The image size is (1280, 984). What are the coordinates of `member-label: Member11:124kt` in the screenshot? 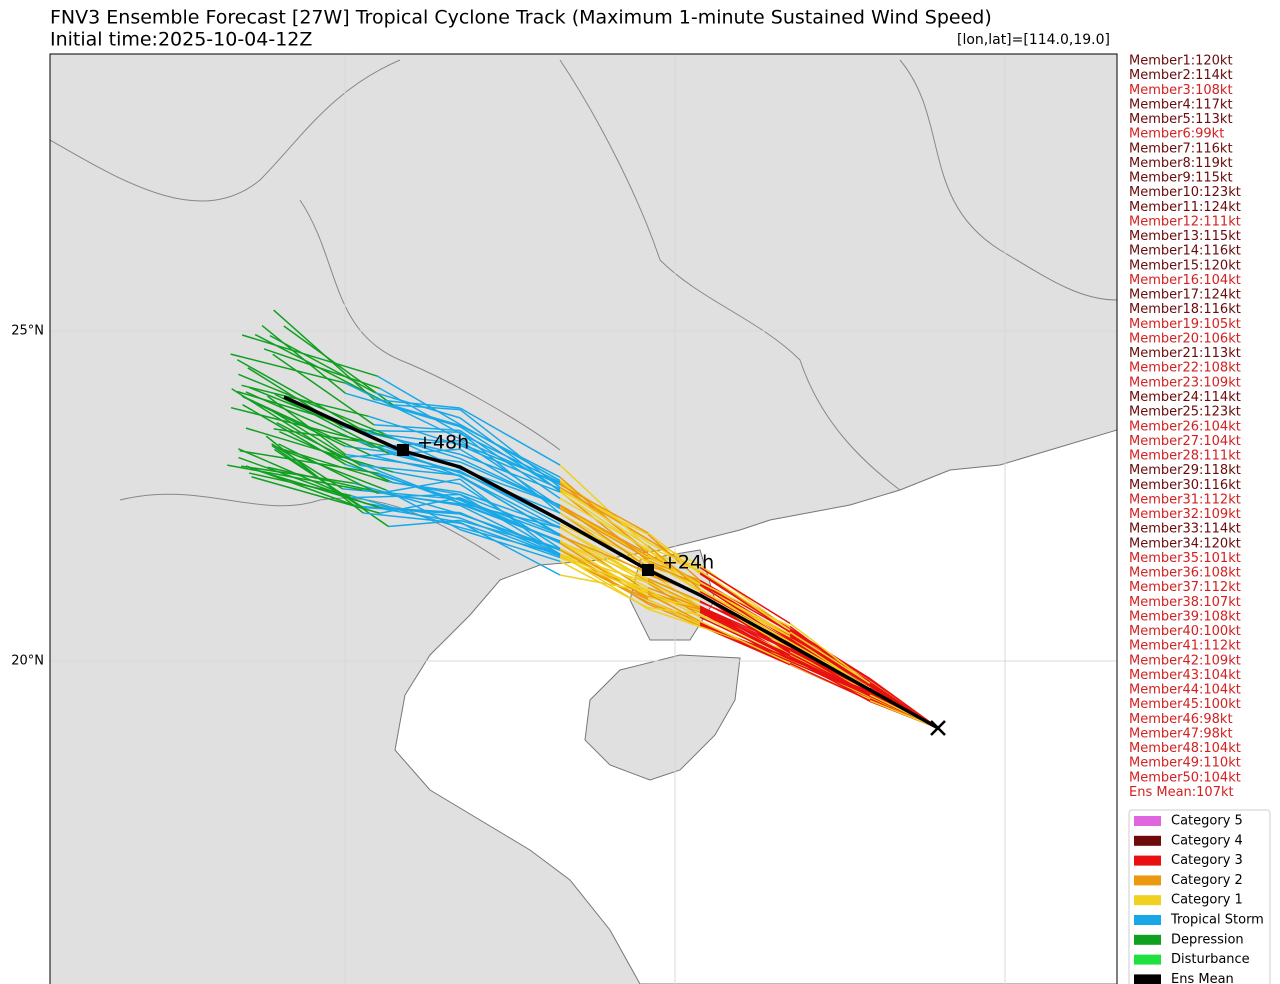 It's located at (1185, 207).